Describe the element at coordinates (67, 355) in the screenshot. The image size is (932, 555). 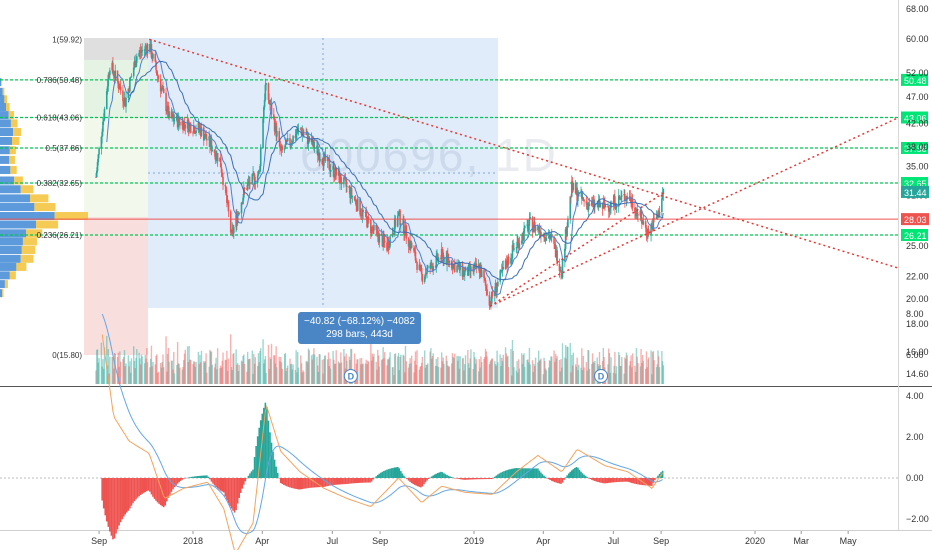
I see `fib-level-label: 0(15.80)` at that location.